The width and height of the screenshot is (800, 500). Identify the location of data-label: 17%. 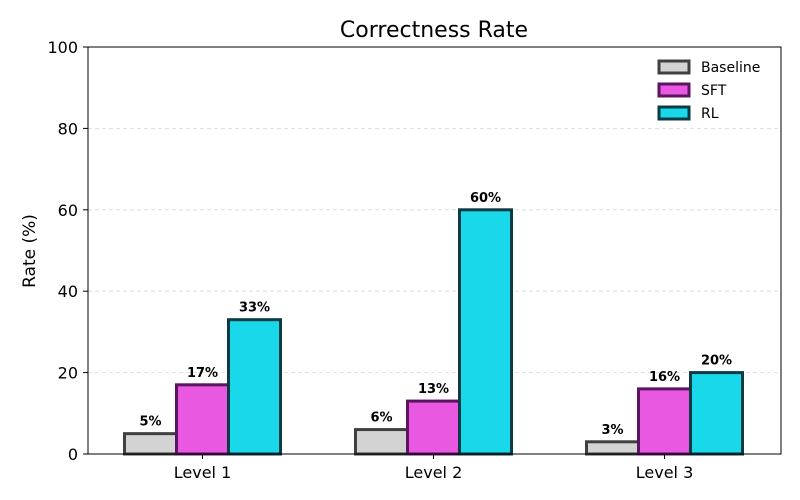
(202, 373).